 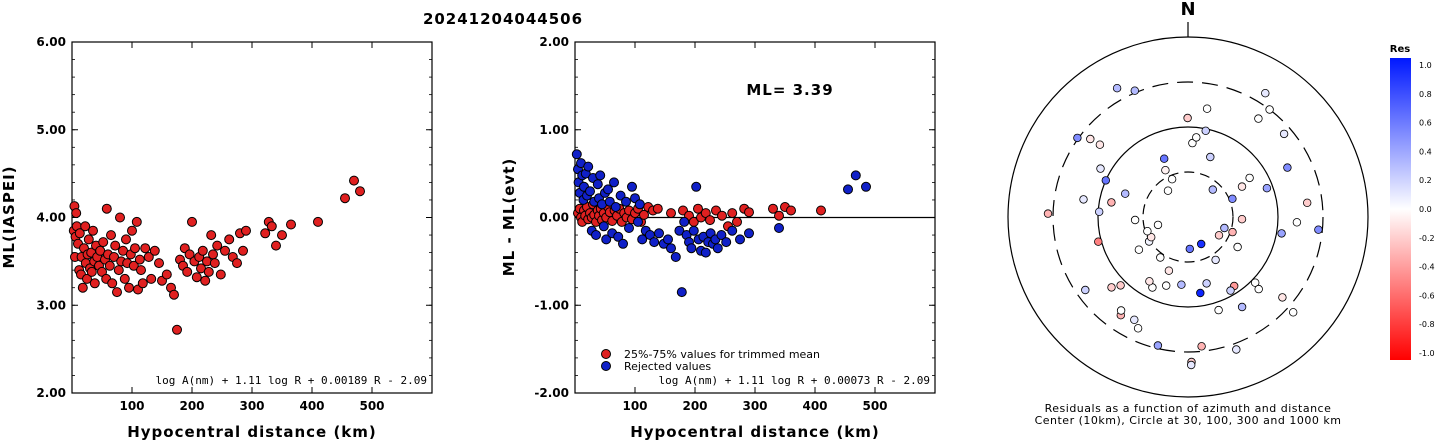 What do you see at coordinates (1400, 49) in the screenshot?
I see `colorbar-title: Res` at bounding box center [1400, 49].